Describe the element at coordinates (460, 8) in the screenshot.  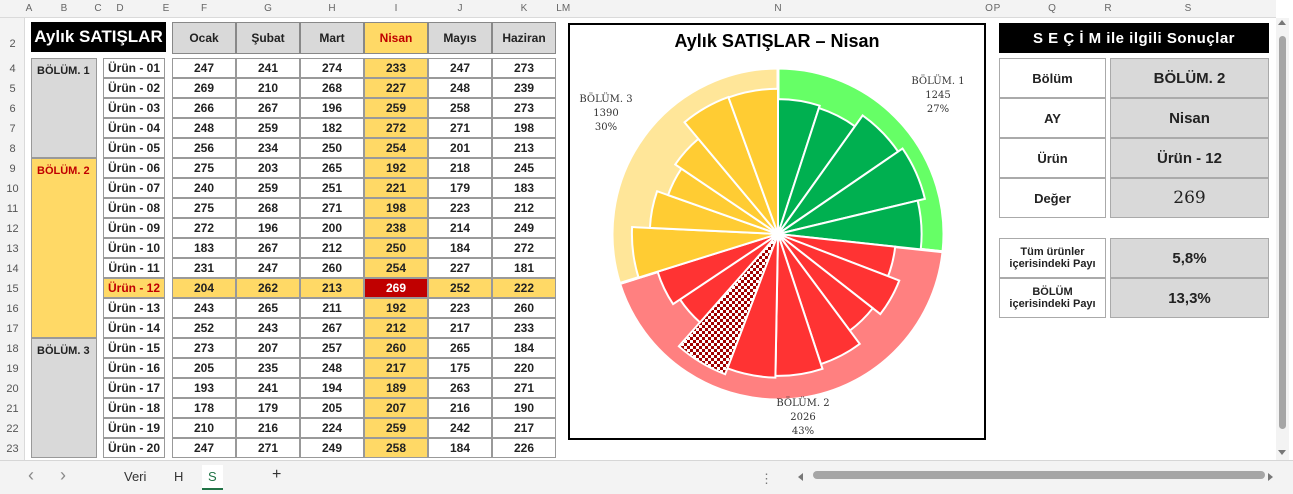
I see `column-letter: J` at that location.